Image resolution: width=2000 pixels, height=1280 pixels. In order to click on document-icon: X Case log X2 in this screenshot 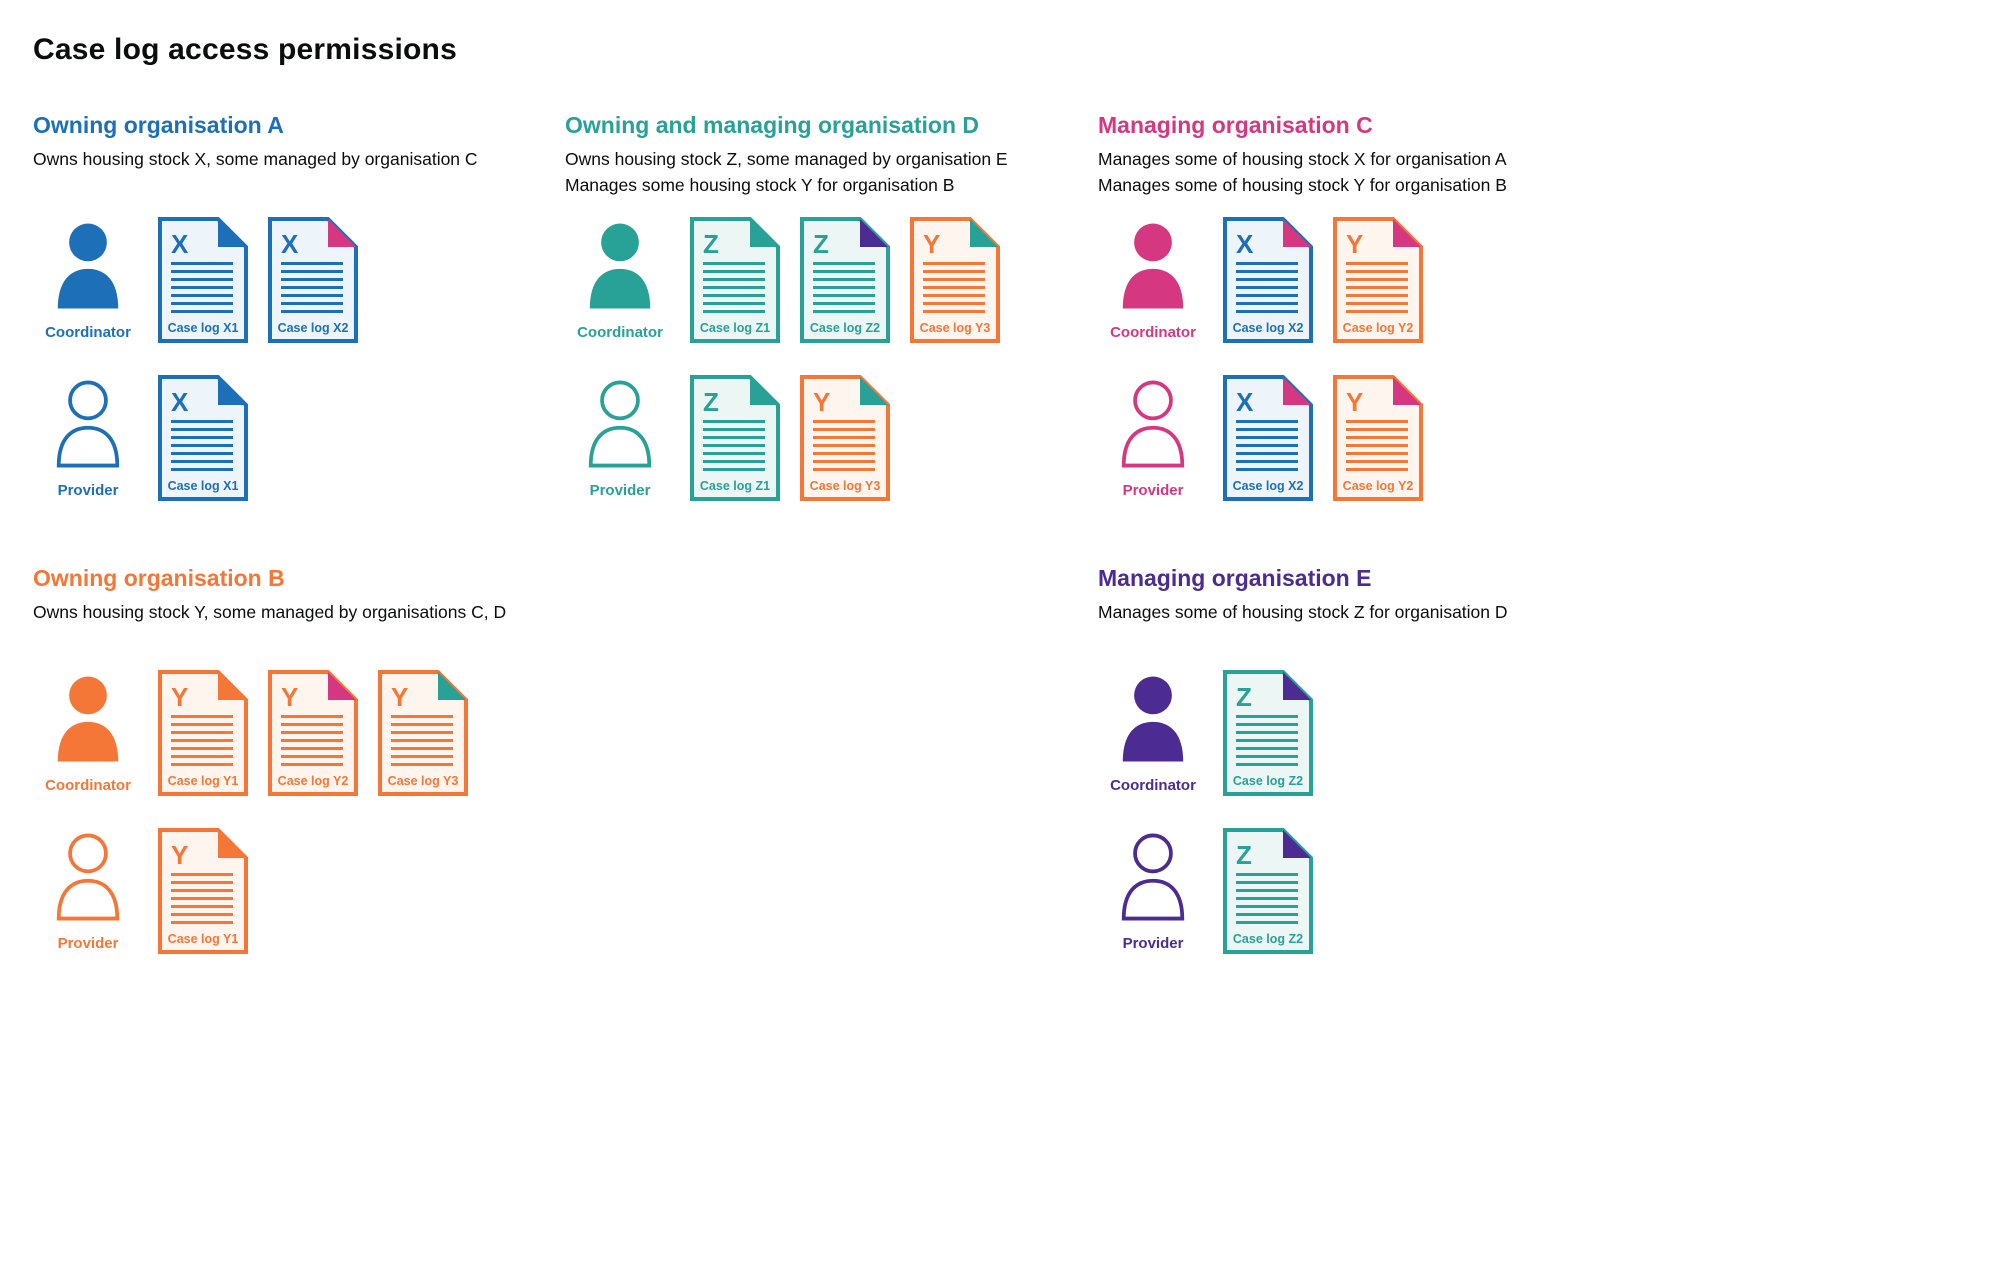, I will do `click(1268, 438)`.